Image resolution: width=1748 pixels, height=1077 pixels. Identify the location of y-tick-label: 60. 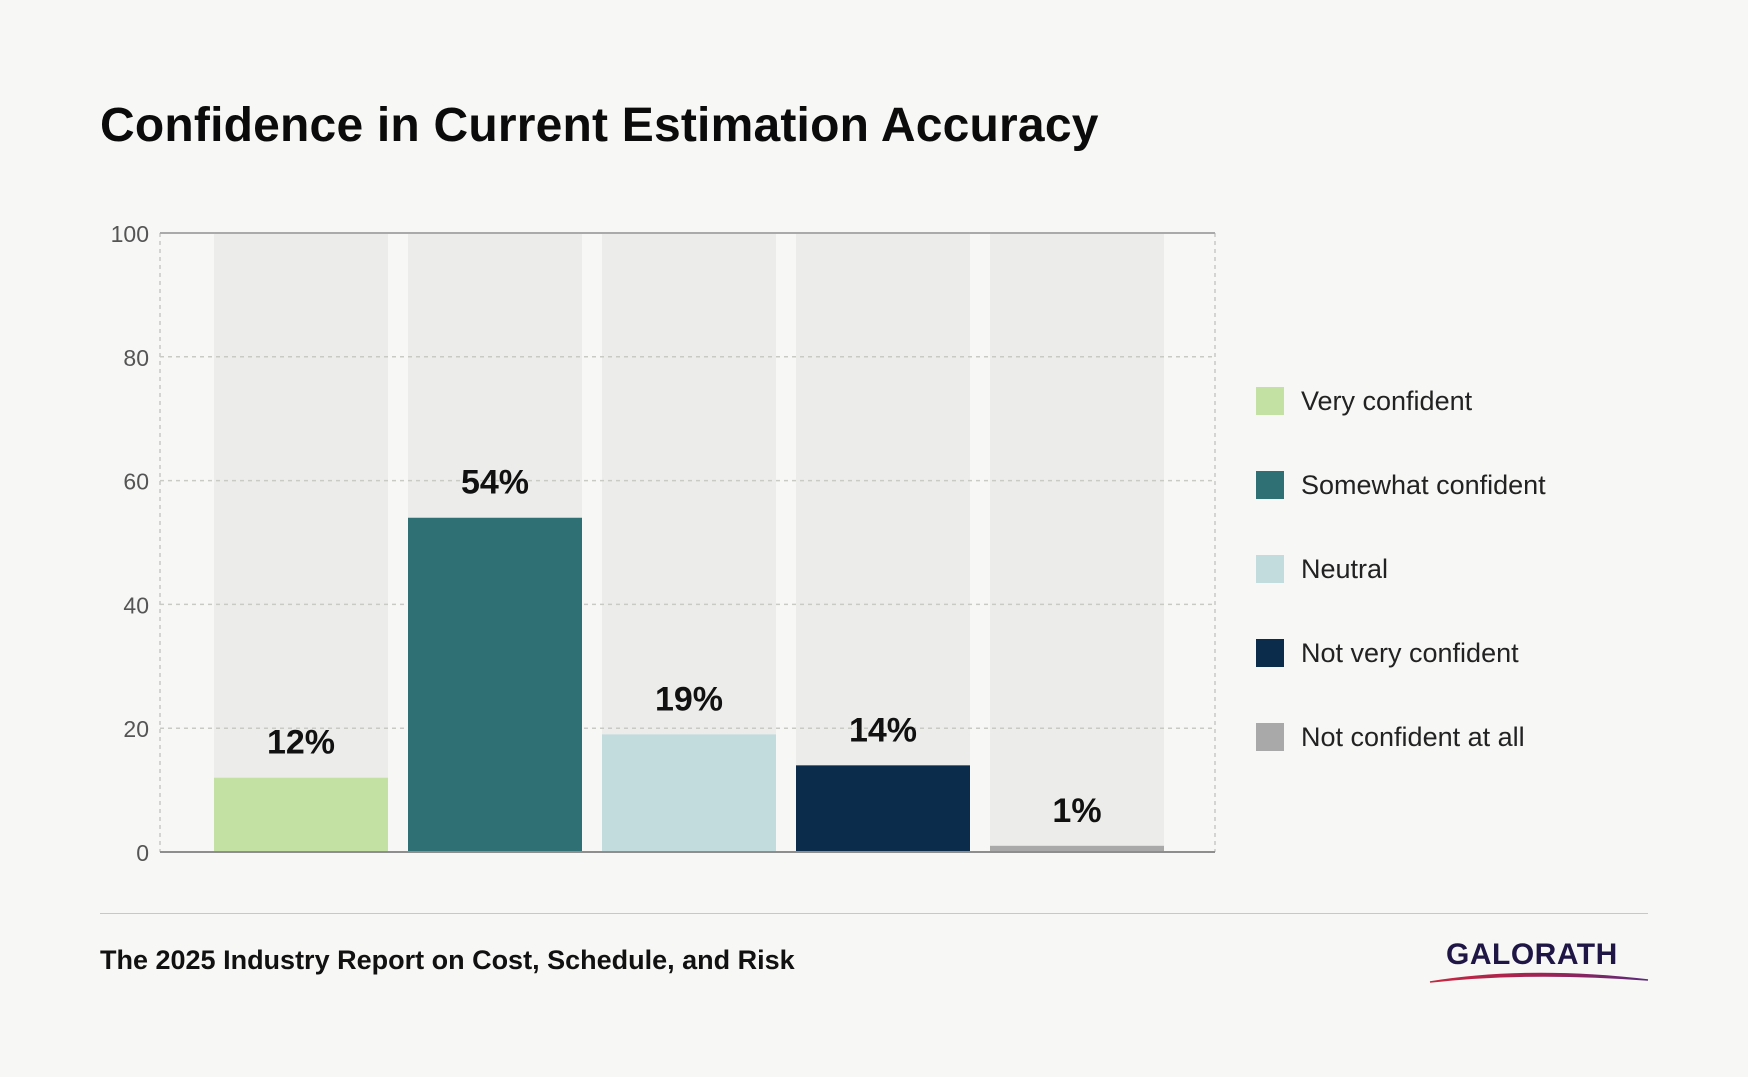
(136, 482).